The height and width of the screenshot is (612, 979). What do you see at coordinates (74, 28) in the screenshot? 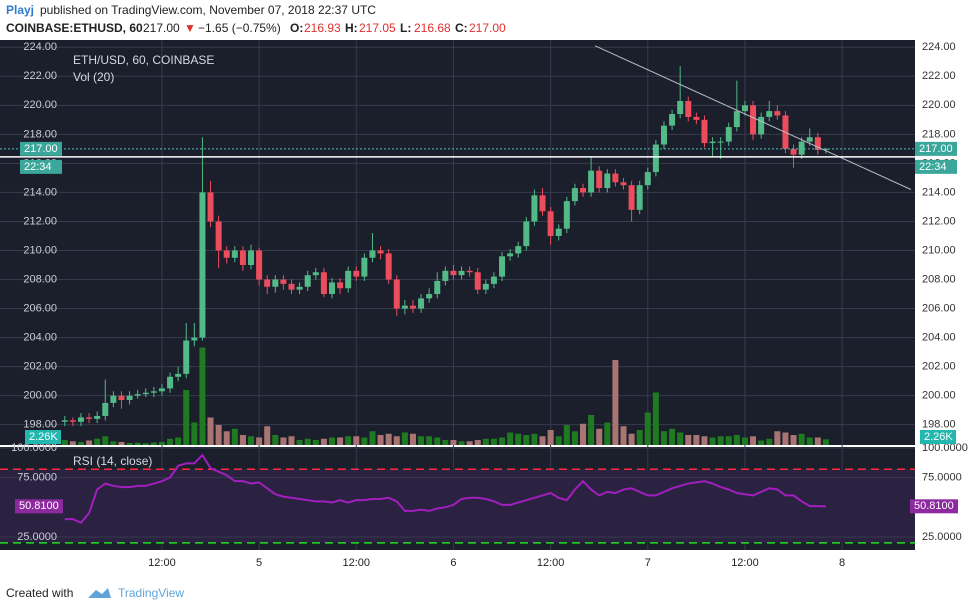
I see `symbol: COINBASE:ETHUSD, 60` at bounding box center [74, 28].